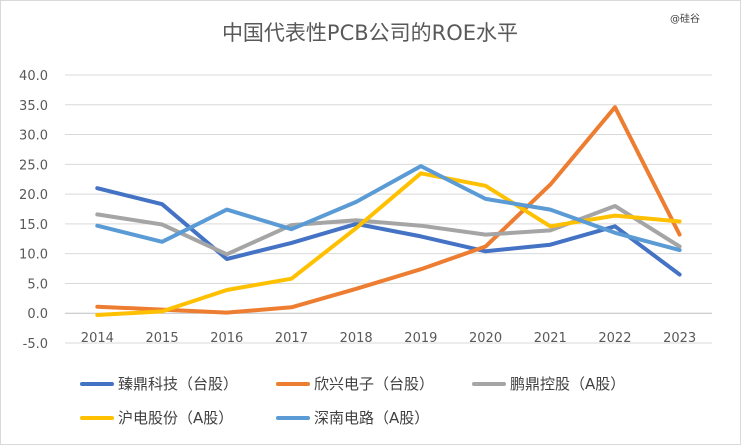 Image resolution: width=741 pixels, height=445 pixels. Describe the element at coordinates (356, 338) in the screenshot. I see `x-tick-label: 2018` at that location.